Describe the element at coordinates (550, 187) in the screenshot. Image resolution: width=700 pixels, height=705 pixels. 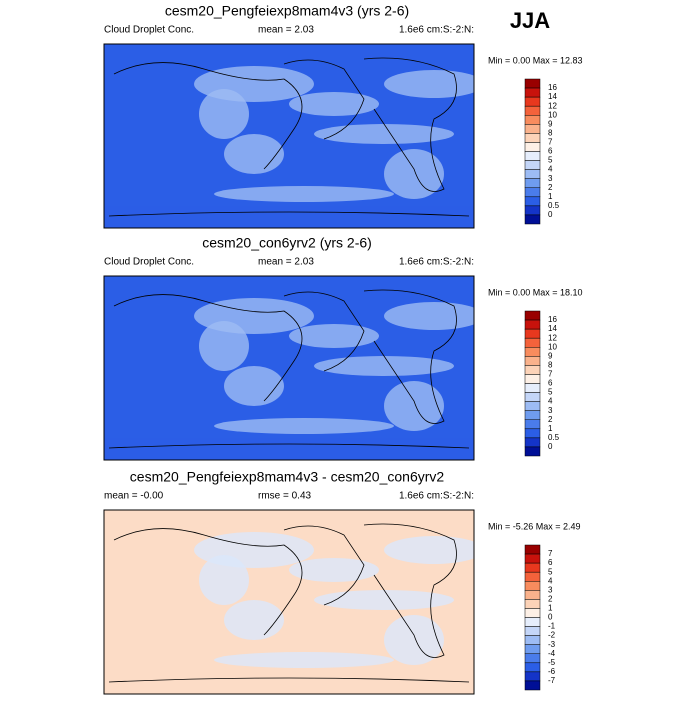
I see `colorbar-label: 2` at that location.